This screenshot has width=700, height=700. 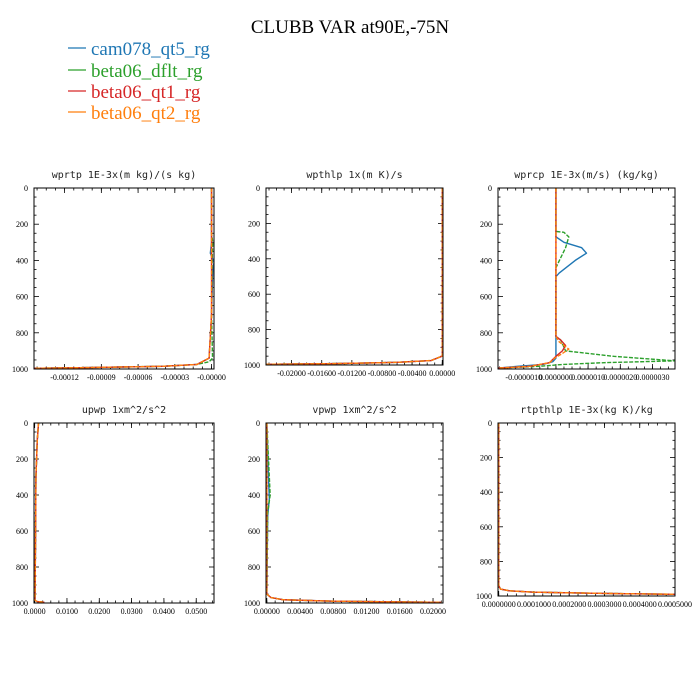 I want to click on subplot-title: vpwp 1xm^2/s^2, so click(x=354, y=410).